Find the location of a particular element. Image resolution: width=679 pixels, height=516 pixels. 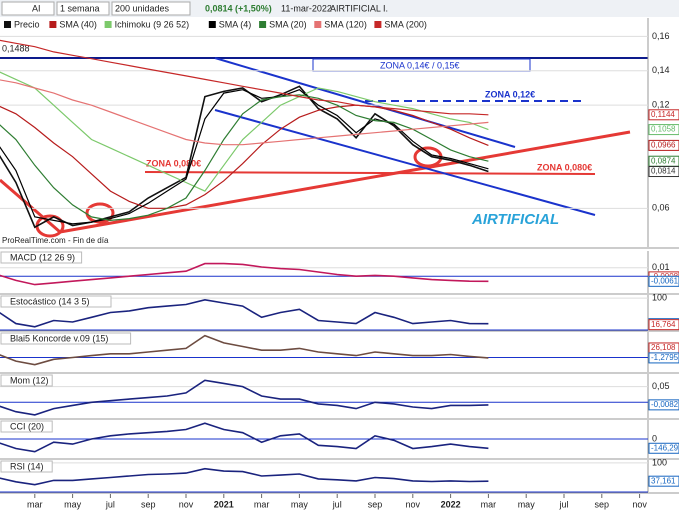

watermark: AIRTIFICIAL is located at coordinates (515, 219).